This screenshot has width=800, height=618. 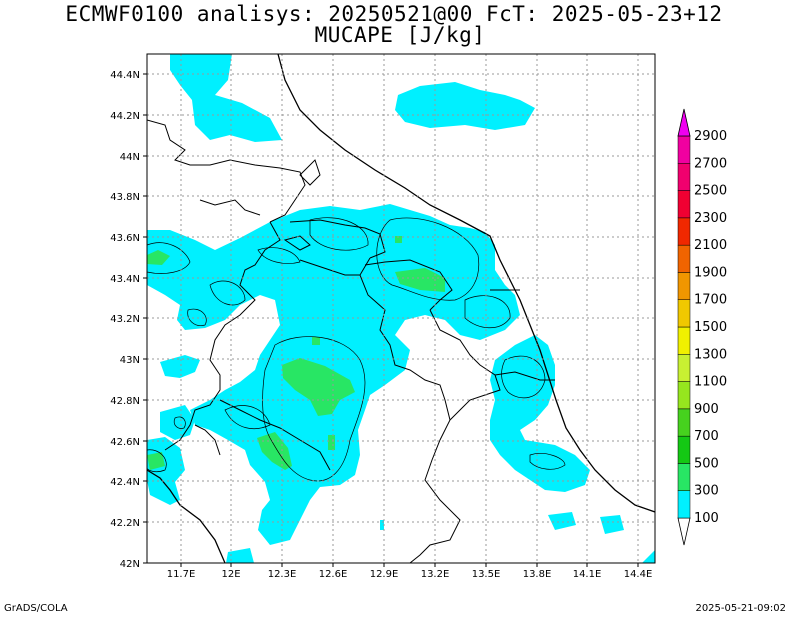 What do you see at coordinates (486, 574) in the screenshot?
I see `lon-tick-label: 13.5E` at bounding box center [486, 574].